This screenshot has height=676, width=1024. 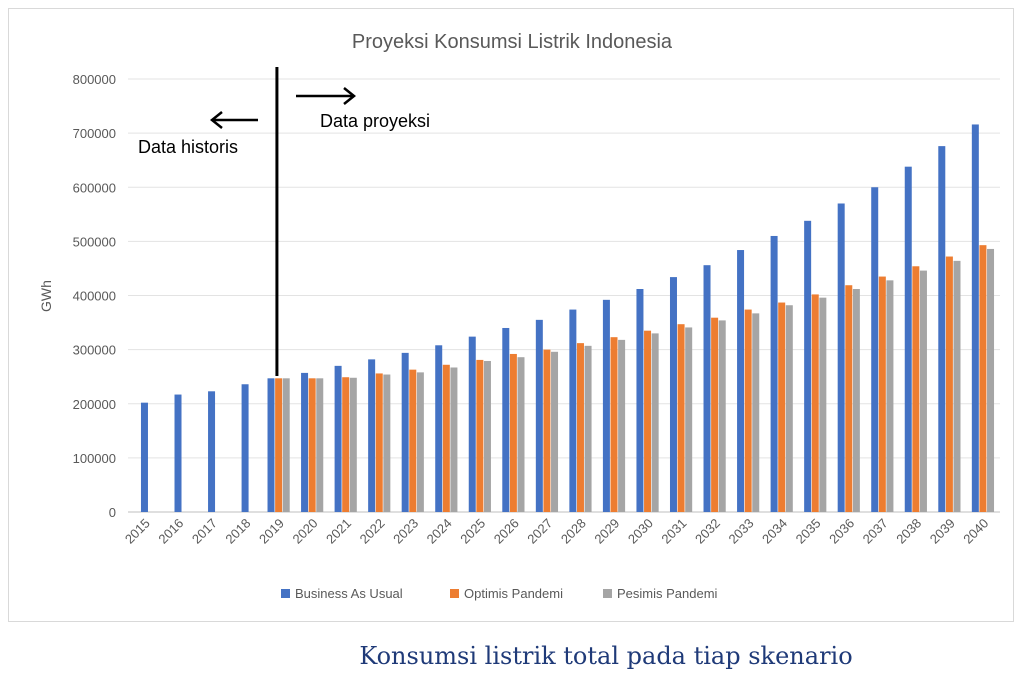 What do you see at coordinates (908, 531) in the screenshot?
I see `x-tick-label: 2038` at bounding box center [908, 531].